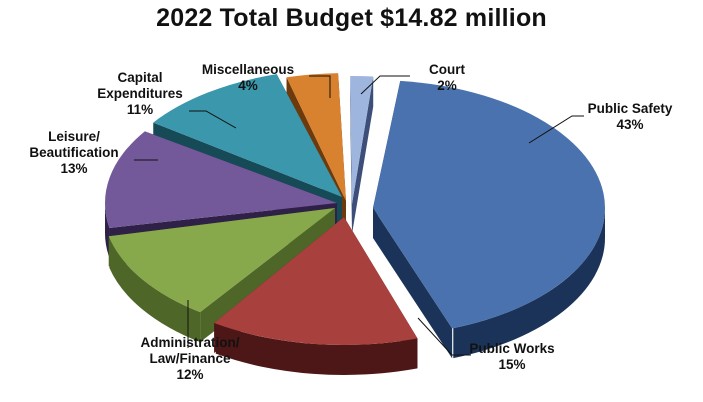  I want to click on slice-category-label: Miscellaneous, so click(248, 69).